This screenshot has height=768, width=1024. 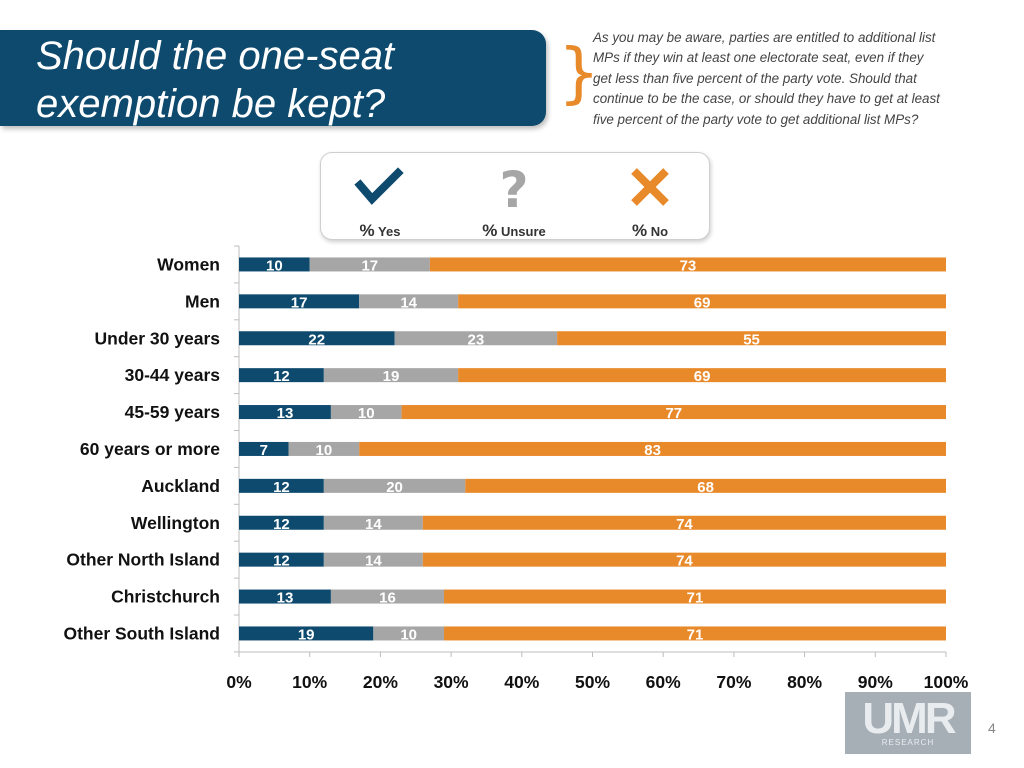 I want to click on logo-subtext: RESEARCH, so click(x=908, y=742).